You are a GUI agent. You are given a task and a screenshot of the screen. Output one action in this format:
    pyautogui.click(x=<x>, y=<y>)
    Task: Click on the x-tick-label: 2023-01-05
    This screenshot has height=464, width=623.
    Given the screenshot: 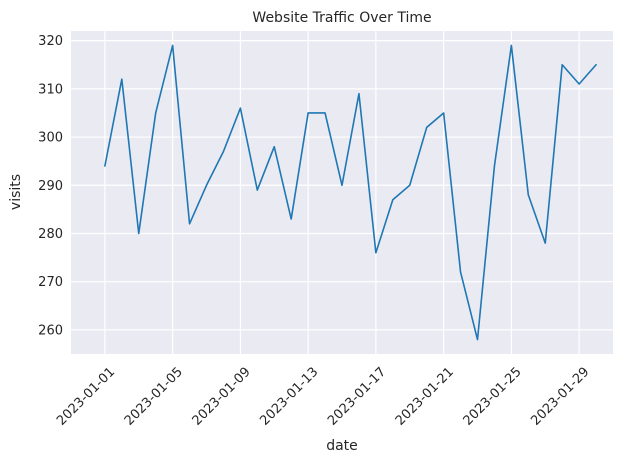 What is the action you would take?
    pyautogui.click(x=154, y=397)
    